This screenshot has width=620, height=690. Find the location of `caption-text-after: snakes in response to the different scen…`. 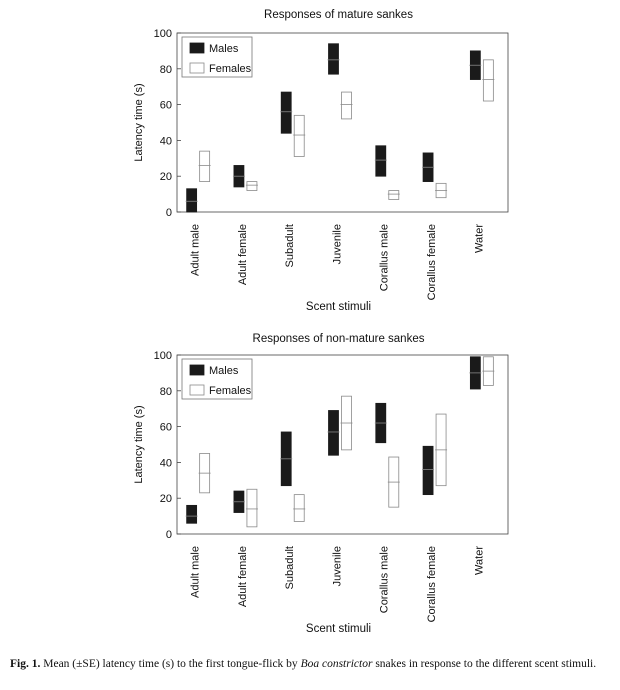

caption-text-after: snakes in response to the different scen… is located at coordinates (484, 664).